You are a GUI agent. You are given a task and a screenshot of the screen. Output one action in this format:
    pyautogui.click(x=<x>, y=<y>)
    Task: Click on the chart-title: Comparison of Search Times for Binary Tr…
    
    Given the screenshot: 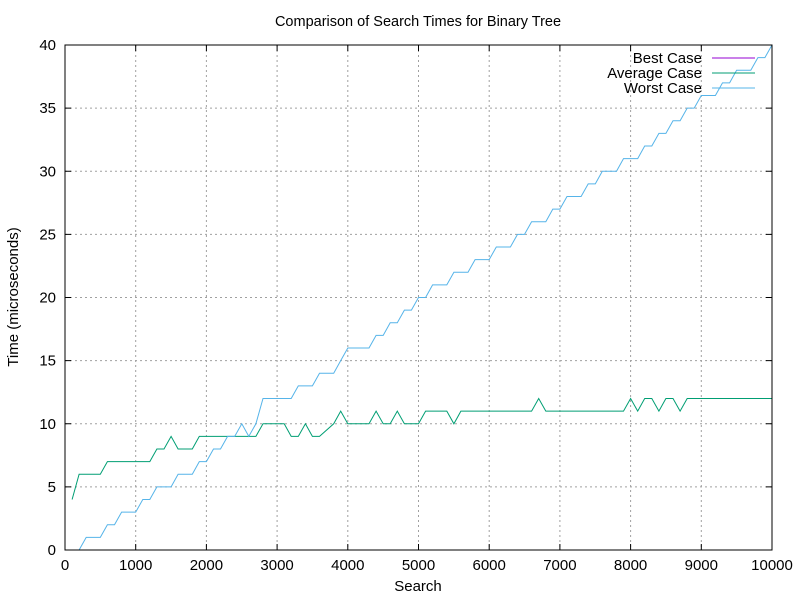 What is the action you would take?
    pyautogui.click(x=418, y=22)
    